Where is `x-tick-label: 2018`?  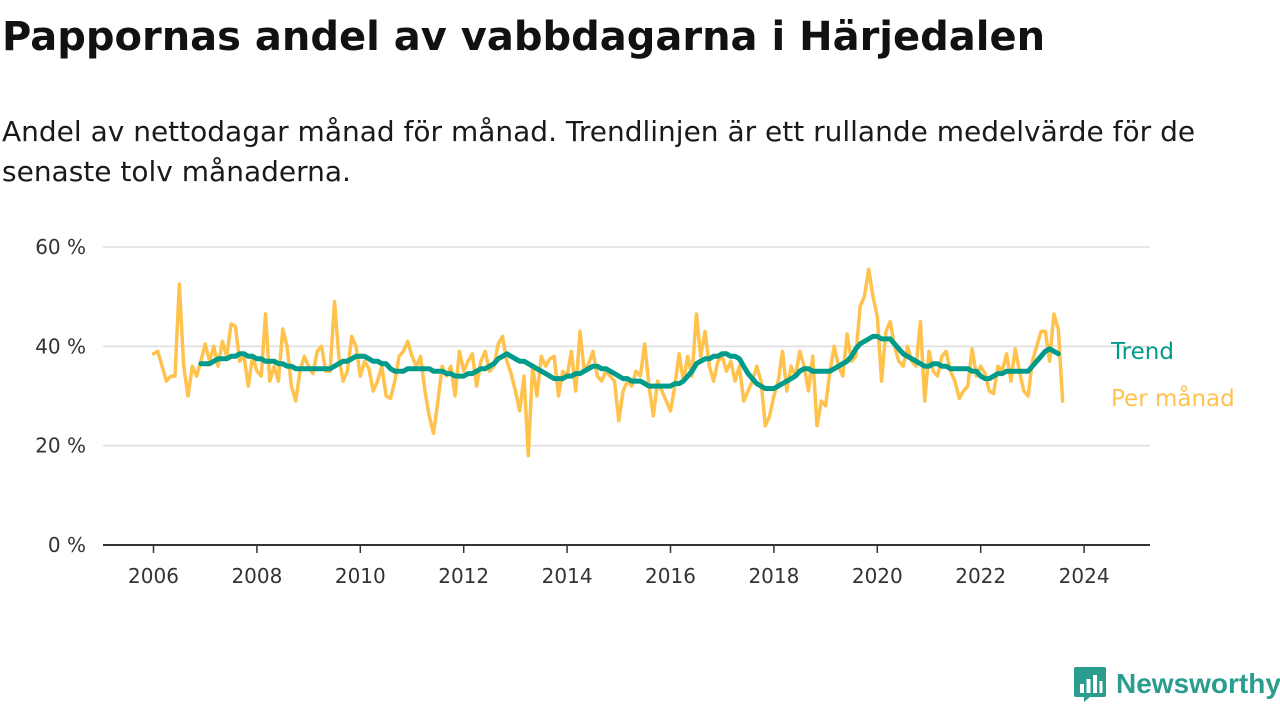
x-tick-label: 2018 is located at coordinates (773, 576).